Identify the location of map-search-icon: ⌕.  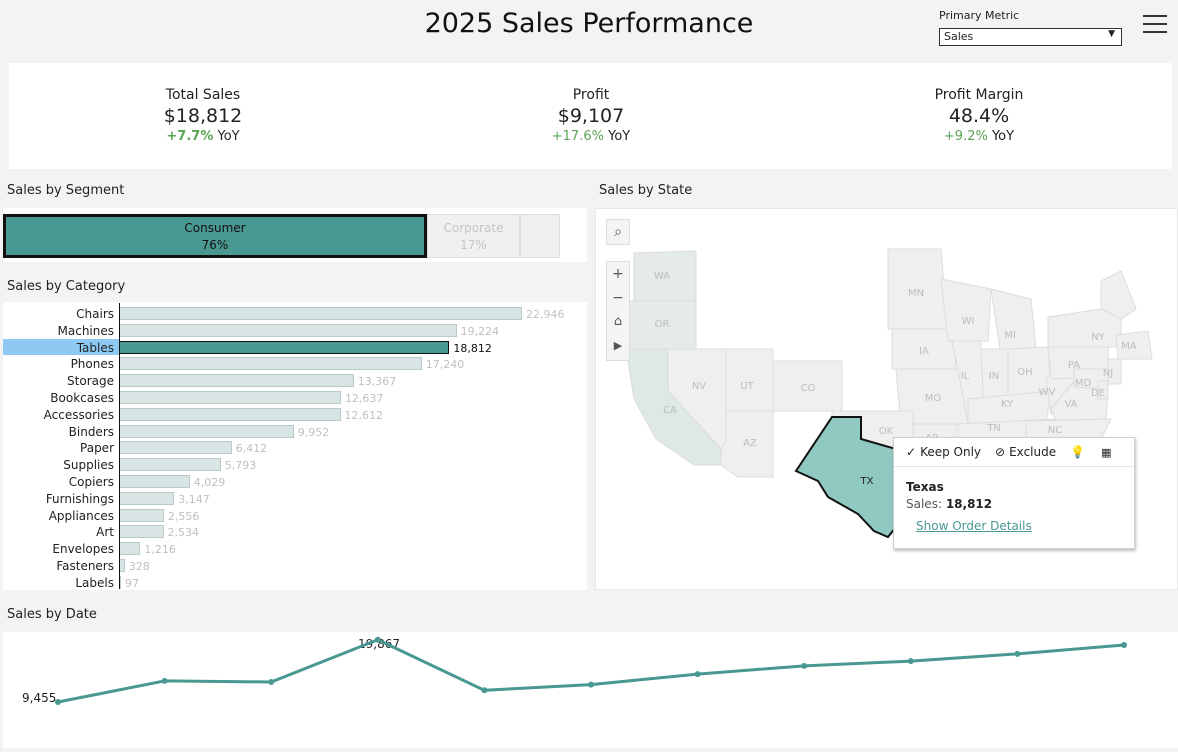
(618, 232).